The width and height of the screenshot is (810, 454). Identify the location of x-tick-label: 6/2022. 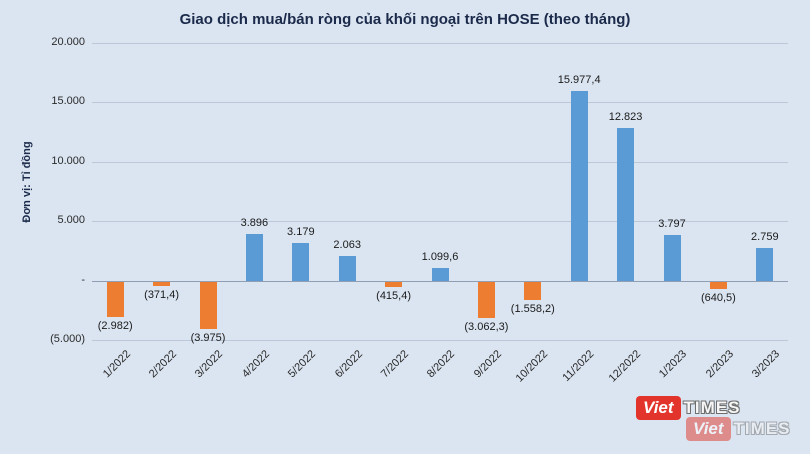
(348, 364).